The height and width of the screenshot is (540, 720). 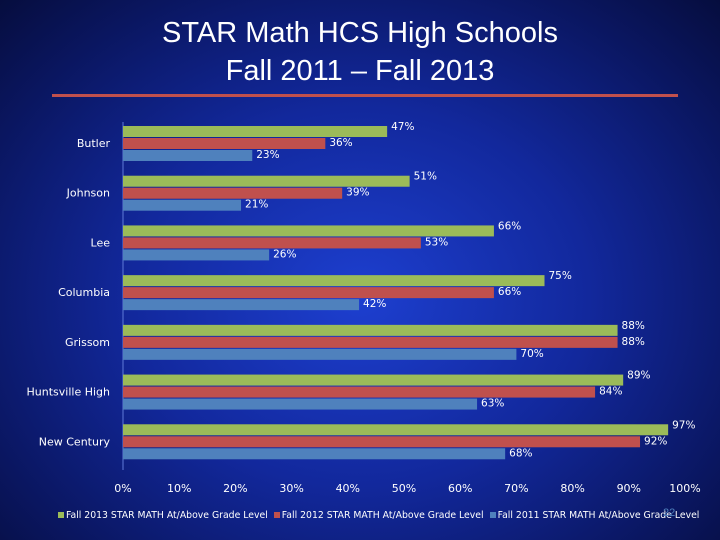 I want to click on category-label-butler: Butler, so click(x=94, y=143).